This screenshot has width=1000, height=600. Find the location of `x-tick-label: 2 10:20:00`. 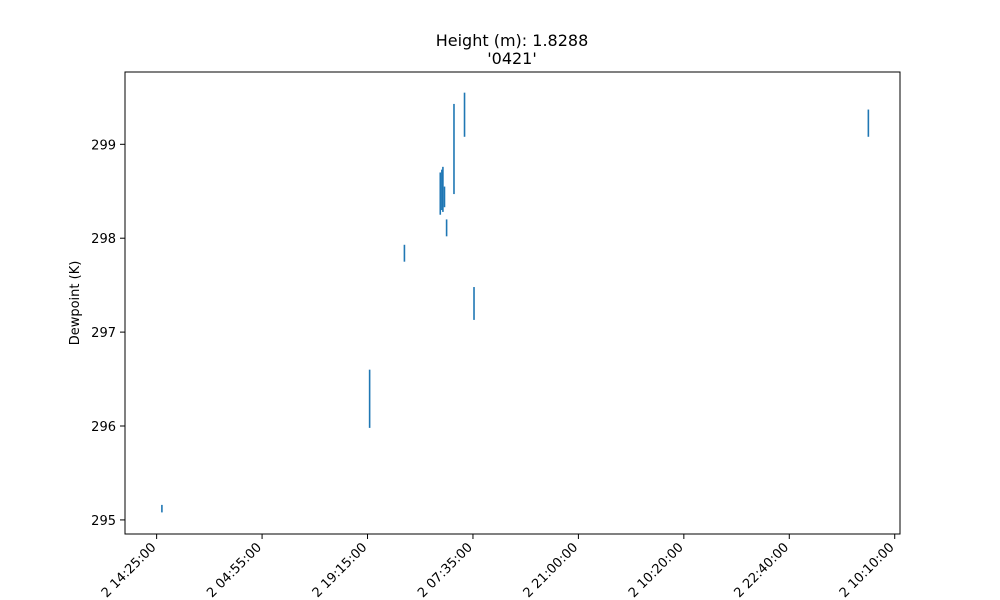

x-tick-label: 2 10:20:00 is located at coordinates (656, 570).